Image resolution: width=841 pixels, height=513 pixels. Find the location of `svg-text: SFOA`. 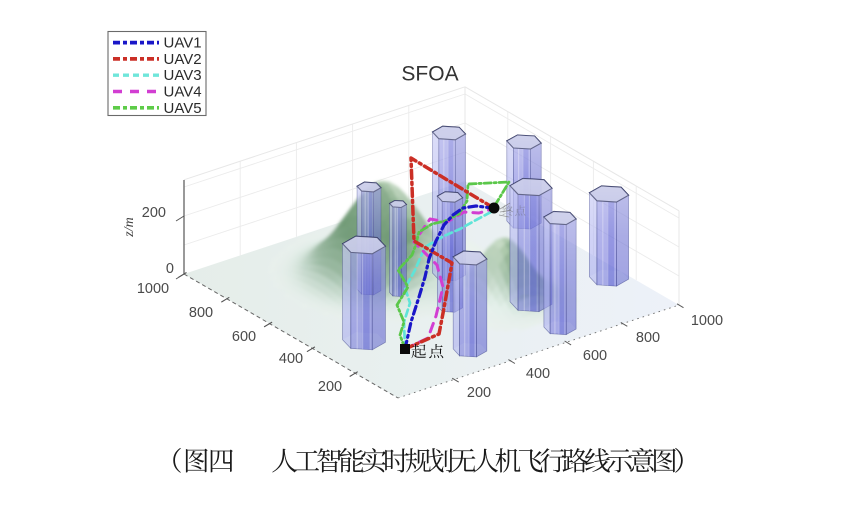

svg-text: SFOA is located at coordinates (429, 74).